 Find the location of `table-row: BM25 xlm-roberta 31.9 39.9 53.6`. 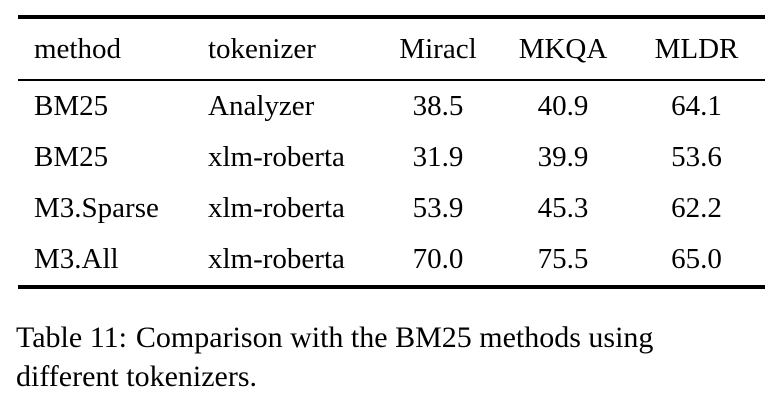

table-row: BM25 xlm-roberta 31.9 39.9 53.6 is located at coordinates (391, 157).